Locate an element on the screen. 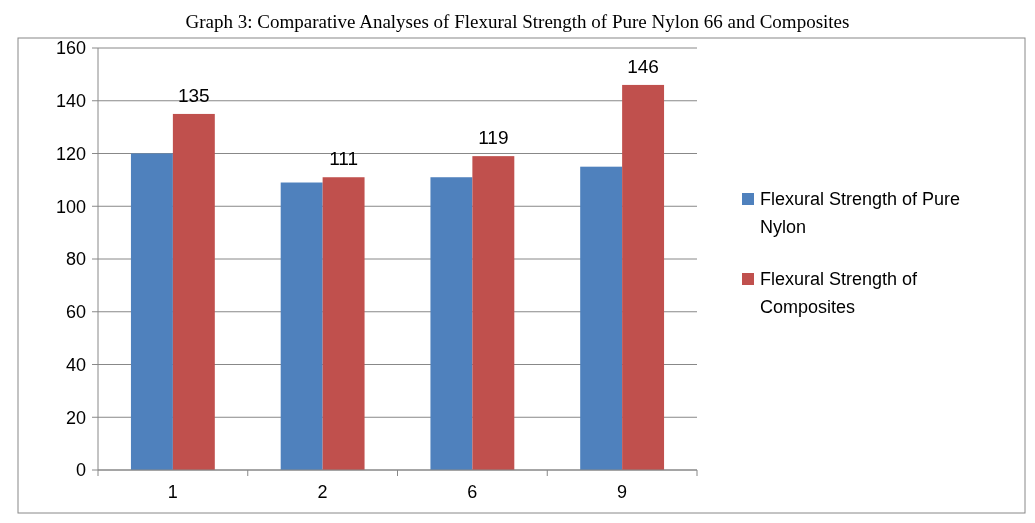  y-tick-label: 140 is located at coordinates (70, 101).